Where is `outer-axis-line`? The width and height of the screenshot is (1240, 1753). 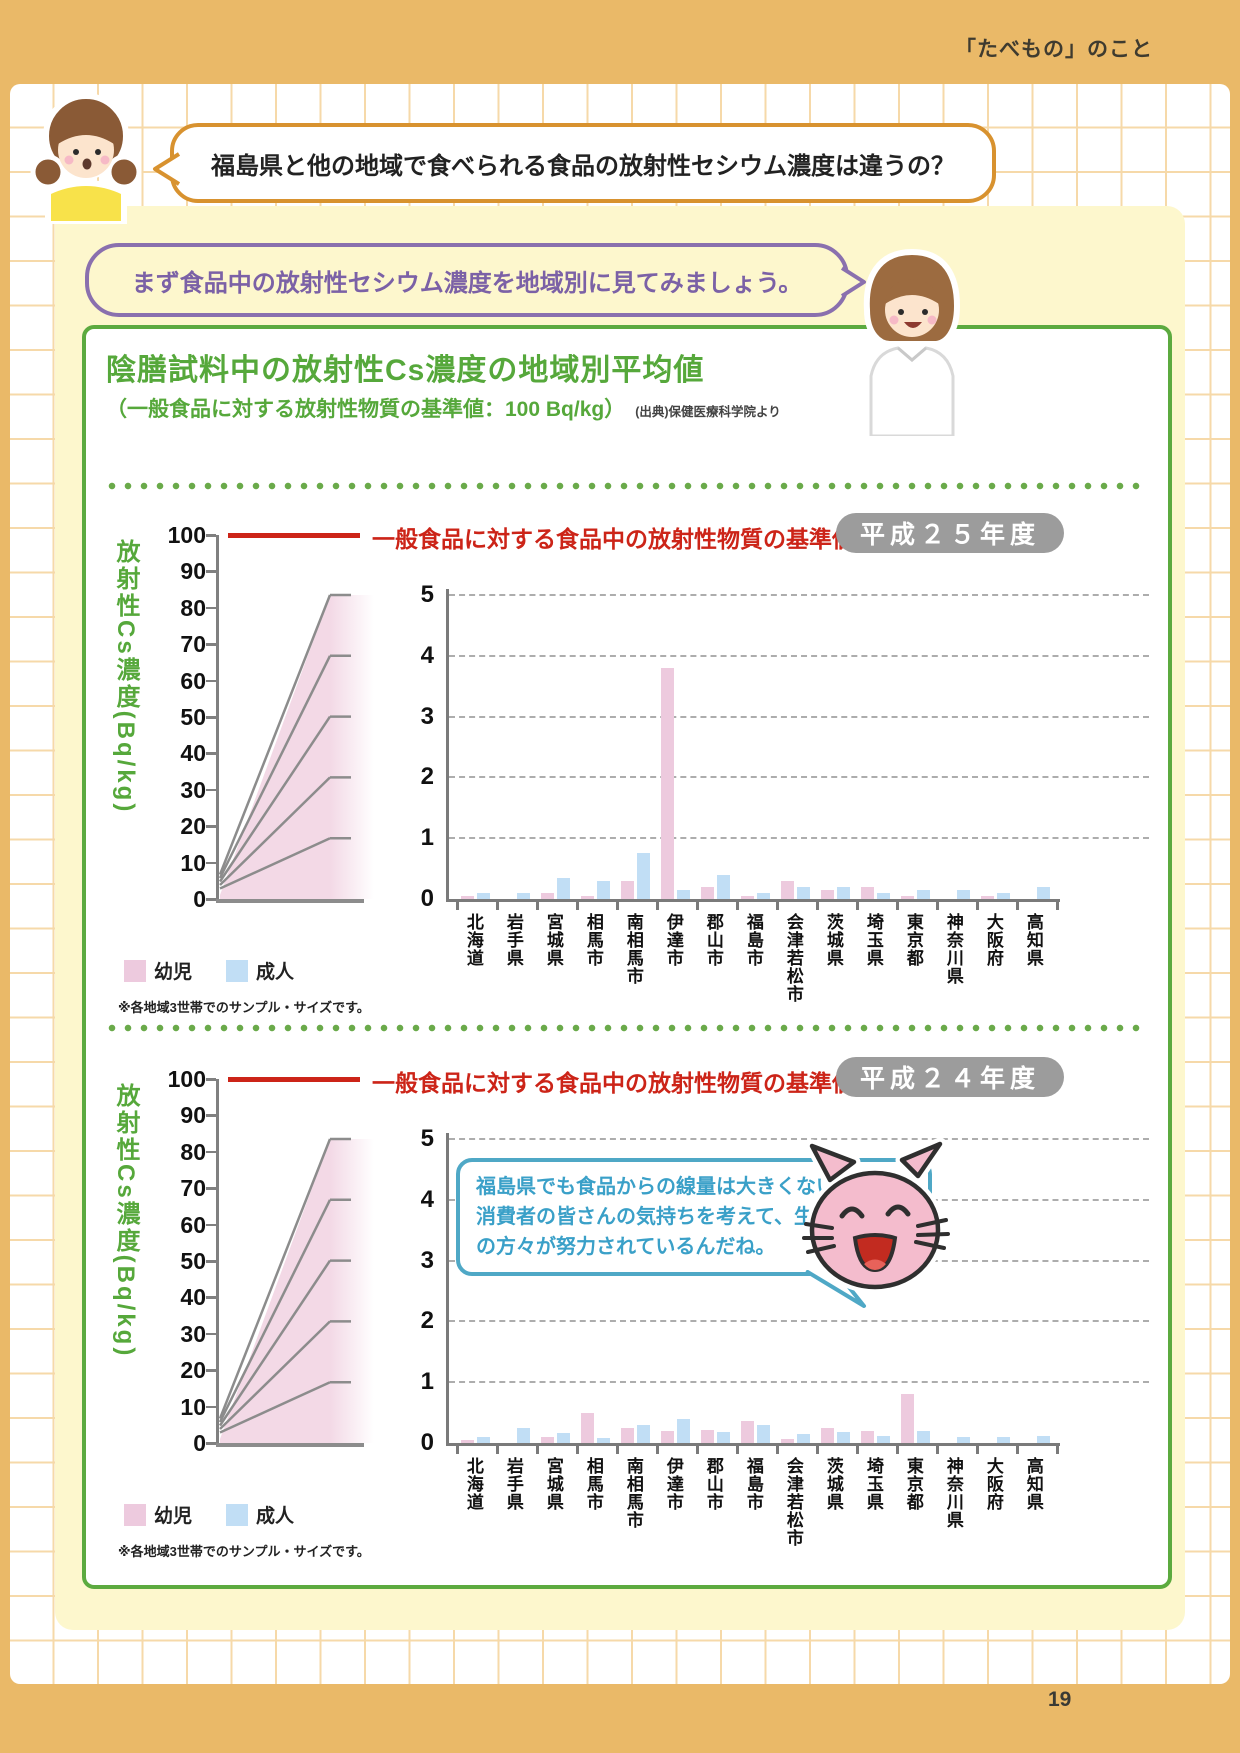 outer-axis-line is located at coordinates (217, 717).